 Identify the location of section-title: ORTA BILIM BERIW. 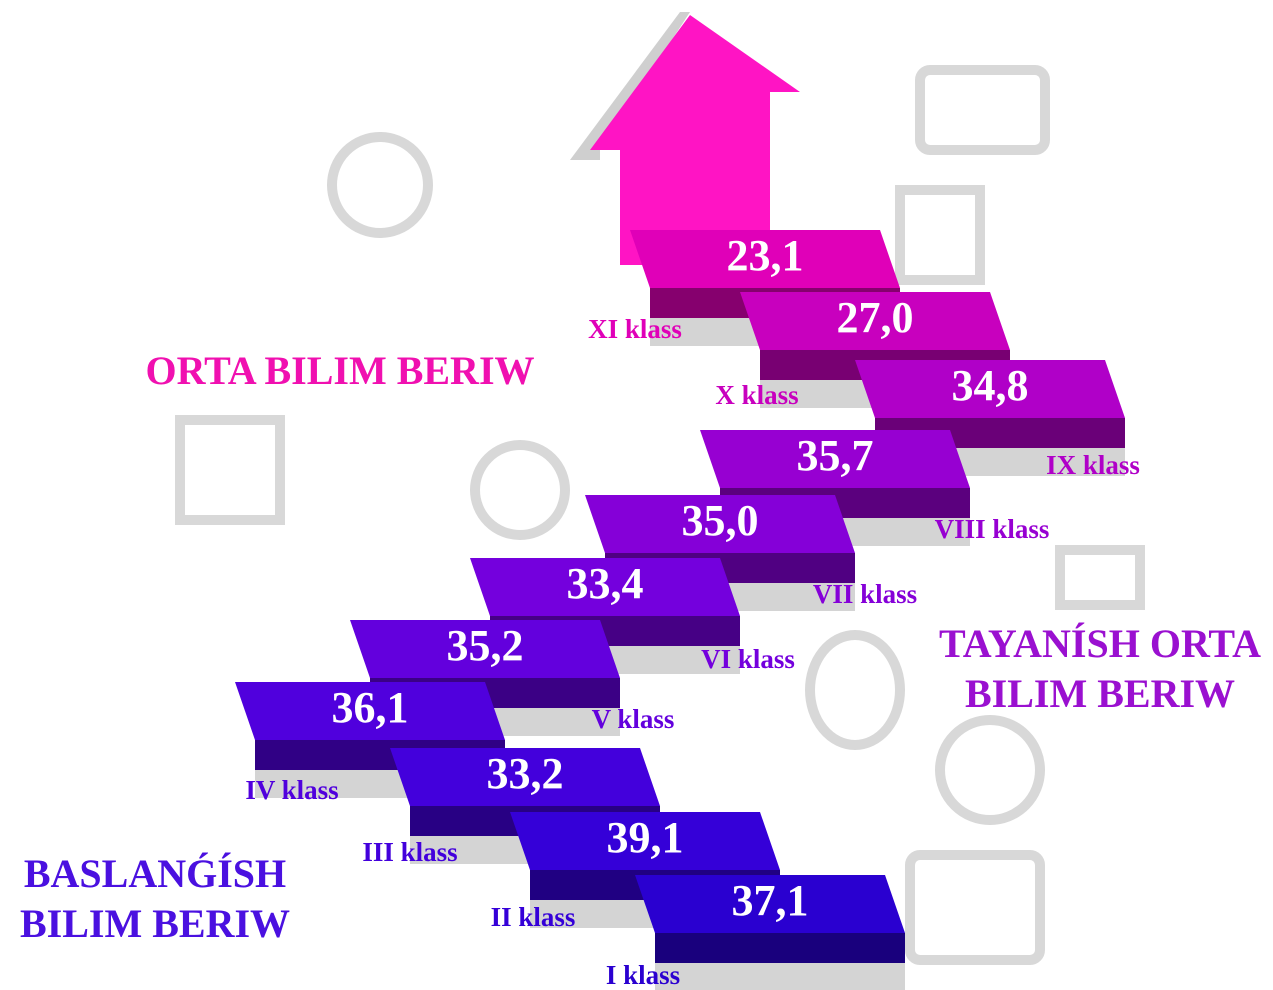
(339, 370).